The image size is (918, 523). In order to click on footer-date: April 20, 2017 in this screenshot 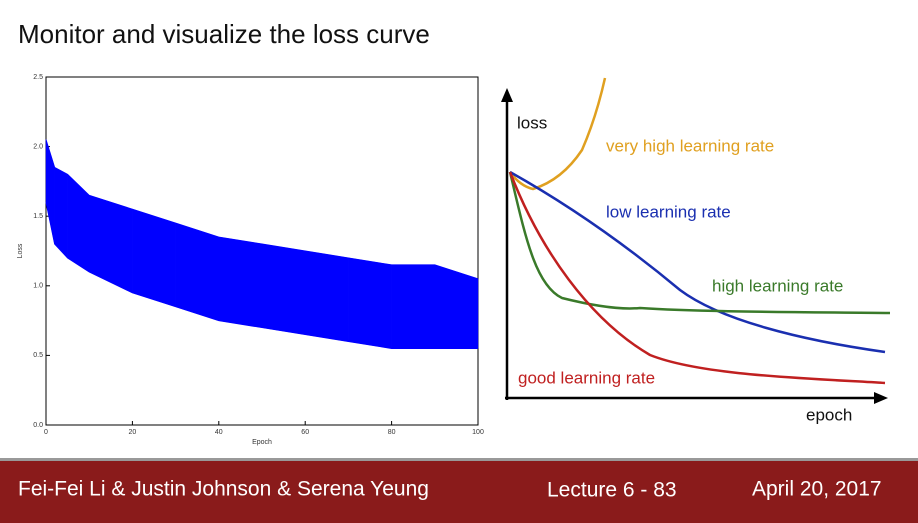, I will do `click(817, 489)`.